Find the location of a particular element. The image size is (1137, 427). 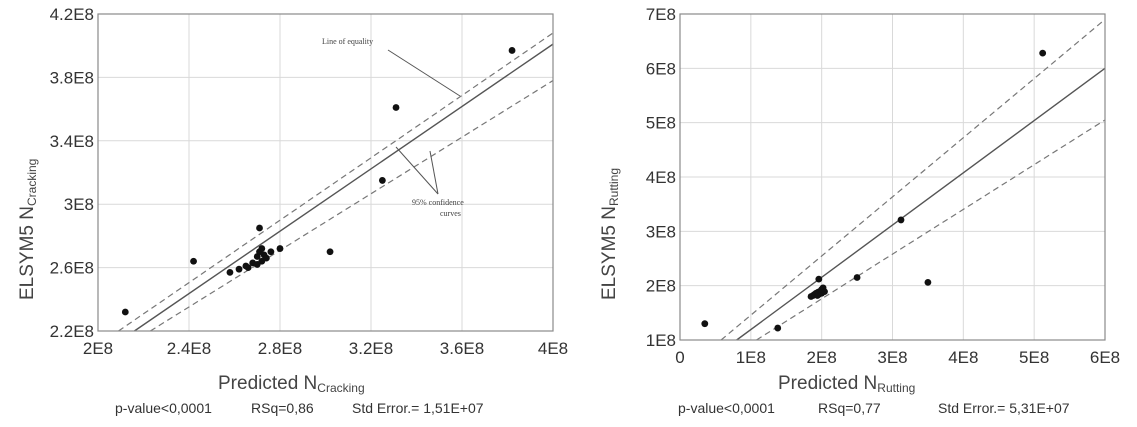

cracking-y-tick-1: 2.6E8 is located at coordinates (72, 268).